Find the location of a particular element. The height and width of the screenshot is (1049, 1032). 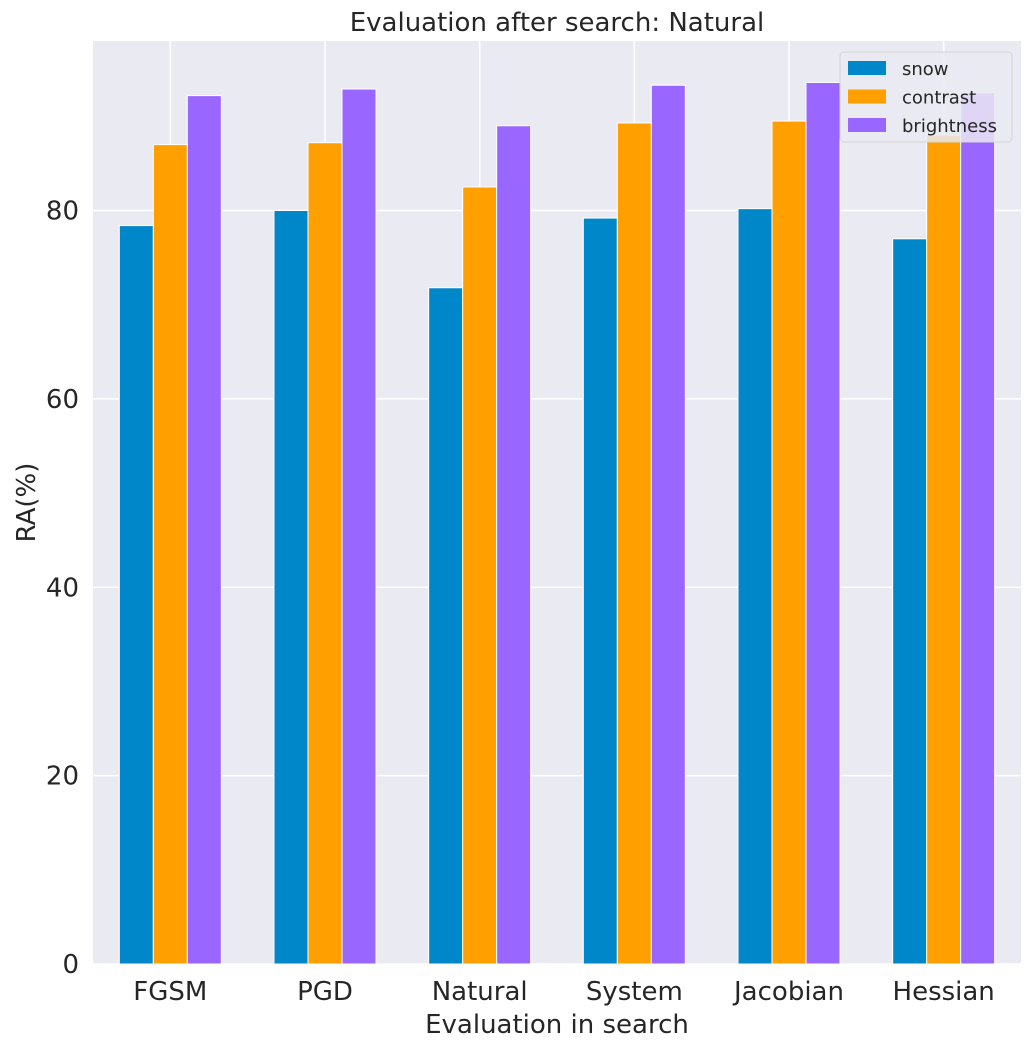

y-tick-label: 80 is located at coordinates (62, 212).